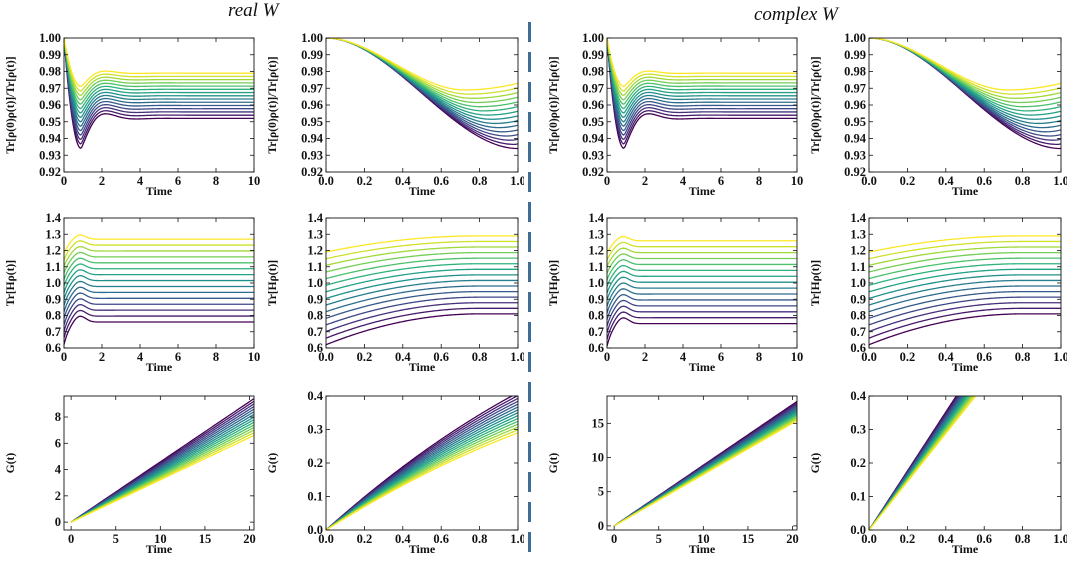 The image size is (1082, 568). What do you see at coordinates (721, 181) in the screenshot?
I see `x-tick-label: 6` at bounding box center [721, 181].